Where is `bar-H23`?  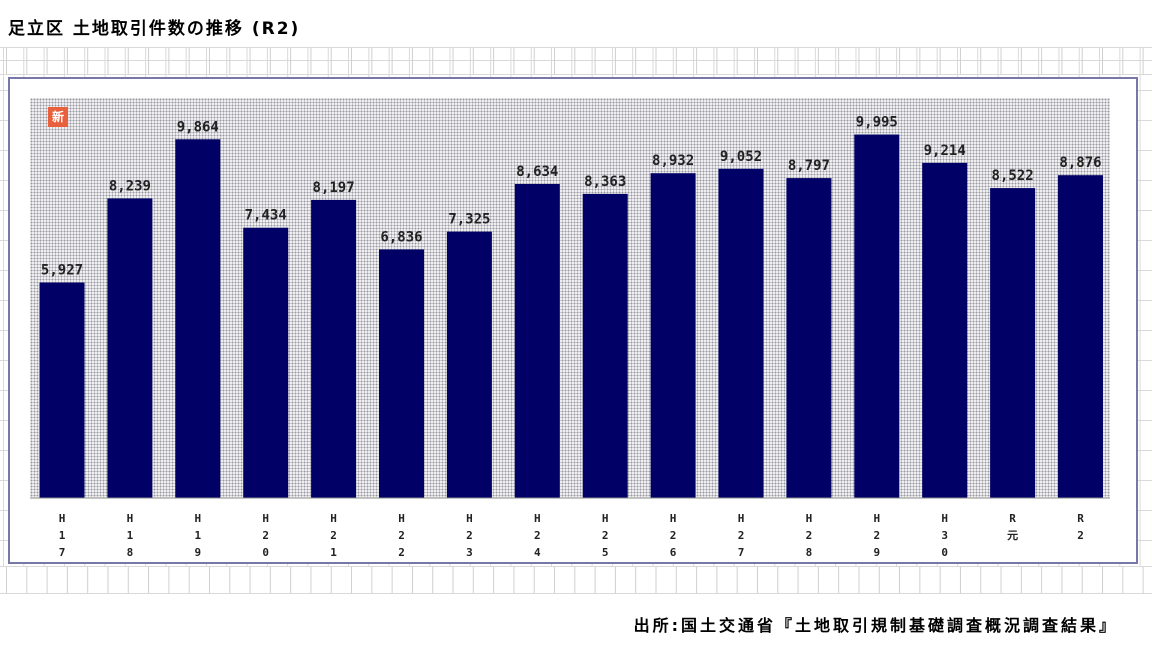 bar-H23 is located at coordinates (469, 364).